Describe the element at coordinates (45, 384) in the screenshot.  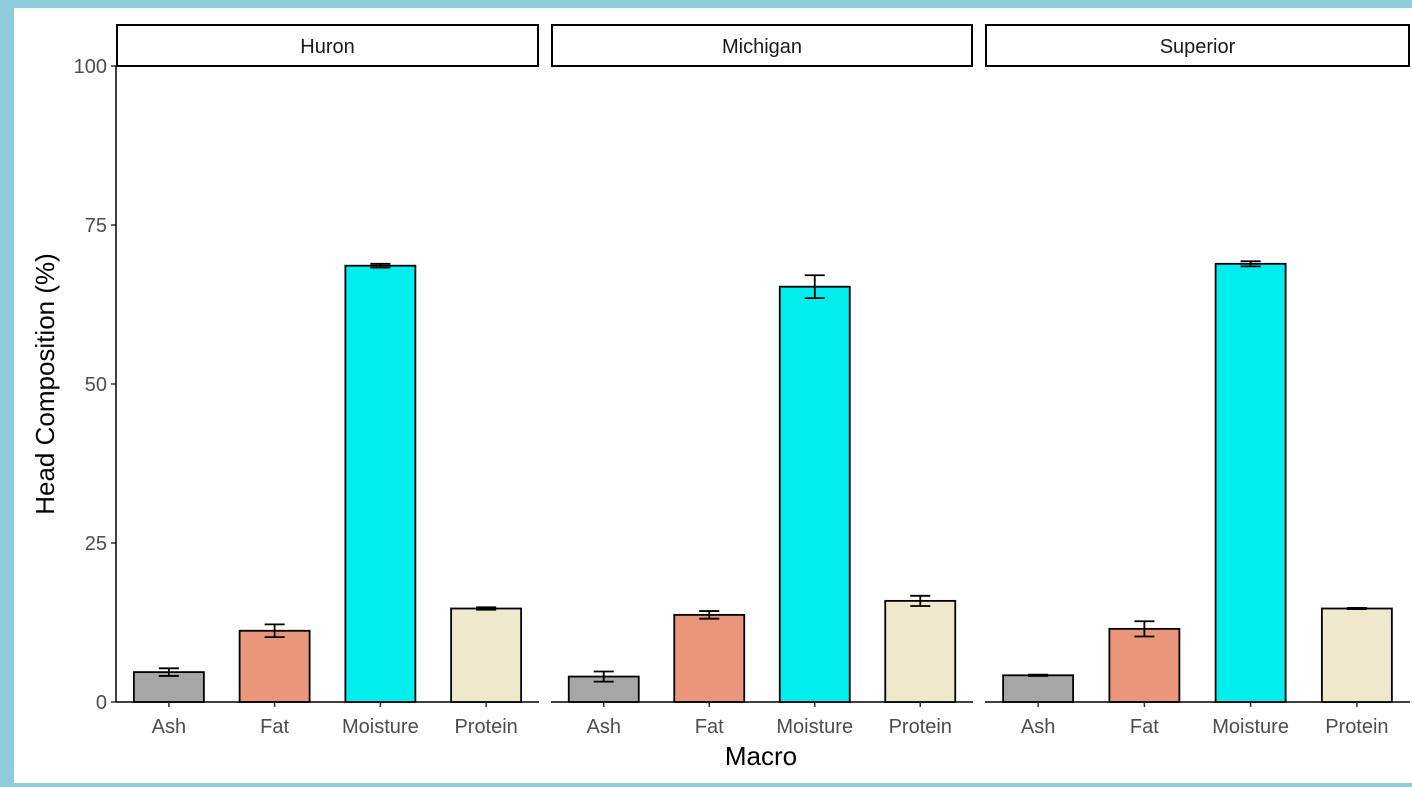
I see `y-axis-title: Head Composition (%)` at that location.